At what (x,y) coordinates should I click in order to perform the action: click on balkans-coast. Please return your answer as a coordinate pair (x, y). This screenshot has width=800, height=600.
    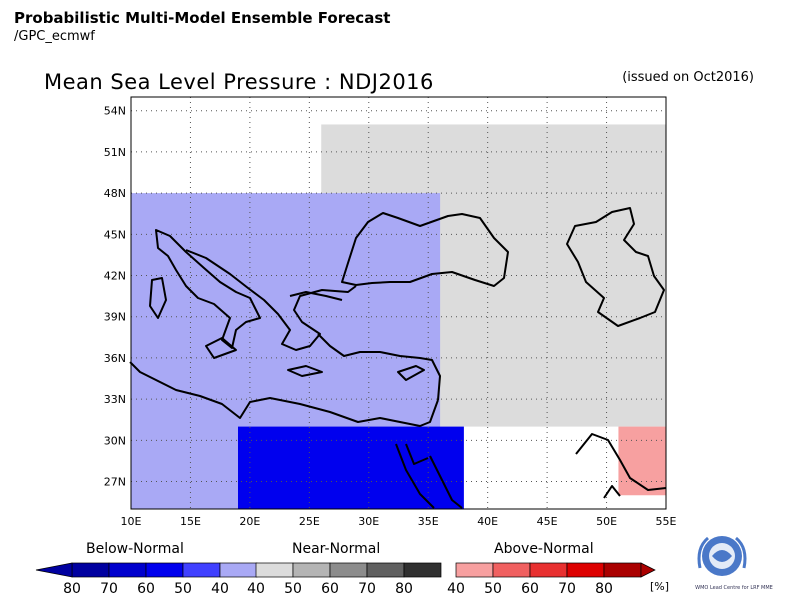
    Looking at the image, I should click on (271, 300).